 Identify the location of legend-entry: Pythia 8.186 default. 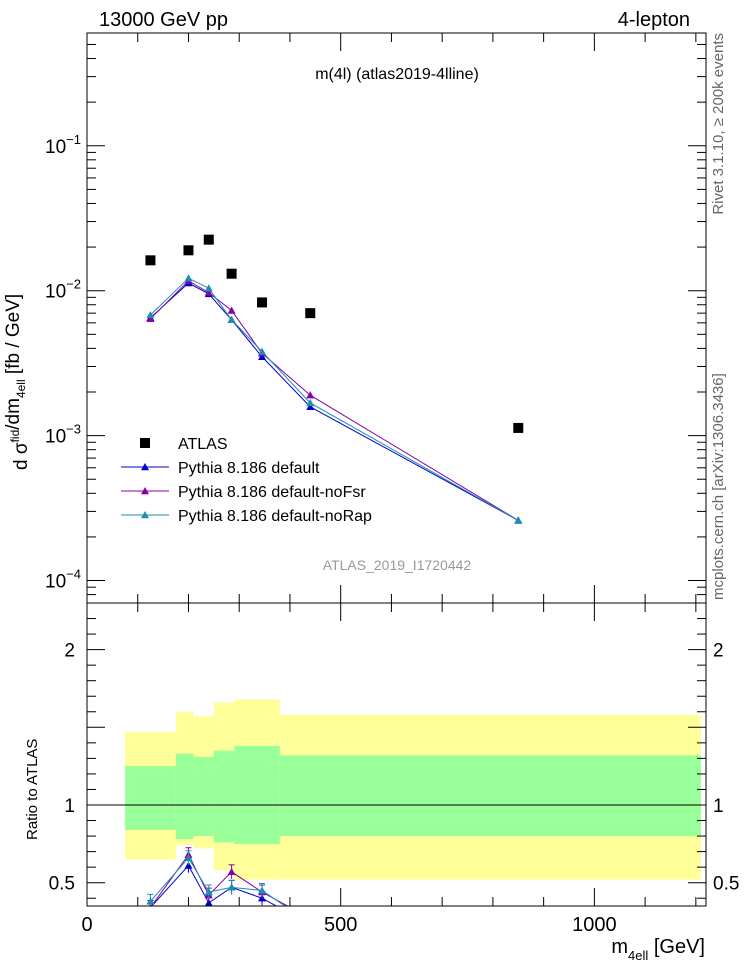
(220, 468).